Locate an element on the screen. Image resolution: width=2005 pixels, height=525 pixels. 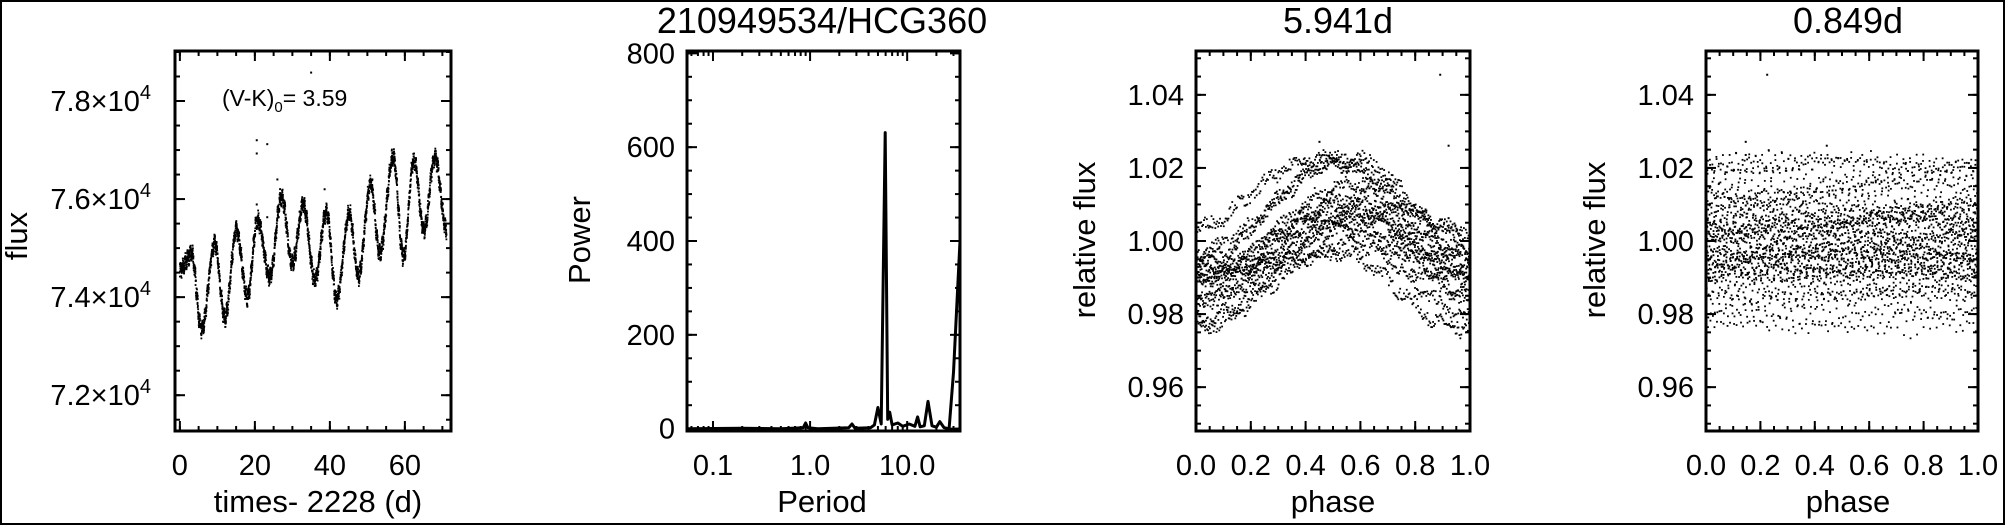
outlier-point is located at coordinates (324, 189).